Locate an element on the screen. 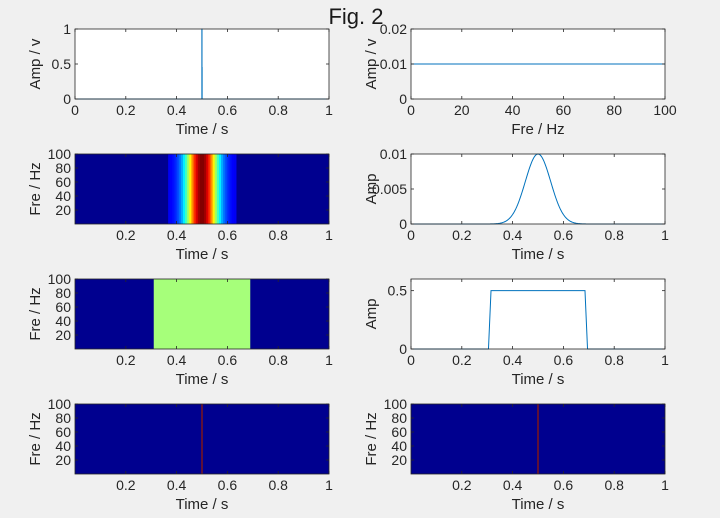 Image resolution: width=720 pixels, height=518 pixels. heatmap-block is located at coordinates (202, 314).